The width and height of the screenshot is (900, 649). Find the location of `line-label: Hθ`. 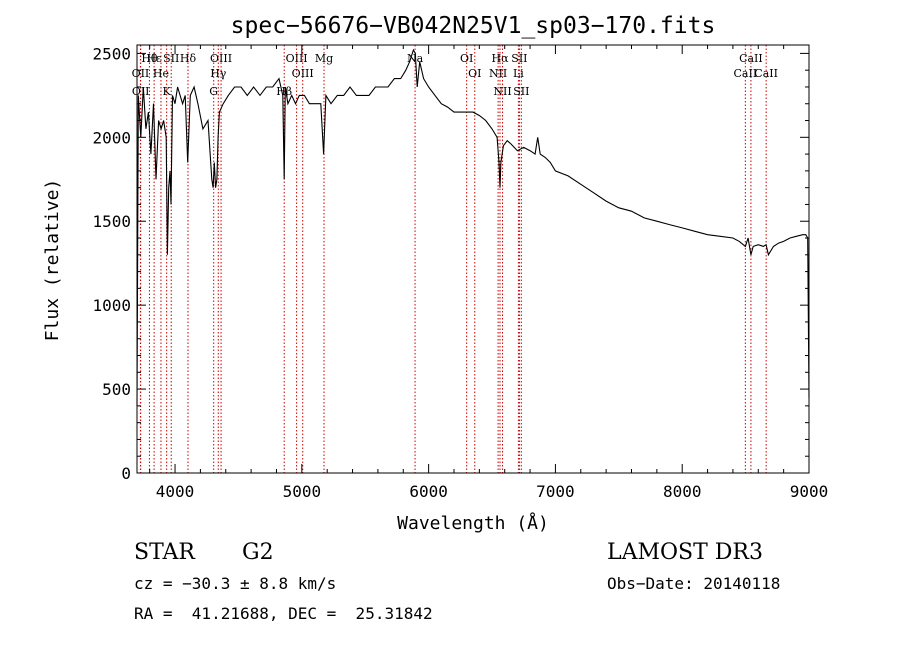

line-label: Hθ is located at coordinates (149, 58).